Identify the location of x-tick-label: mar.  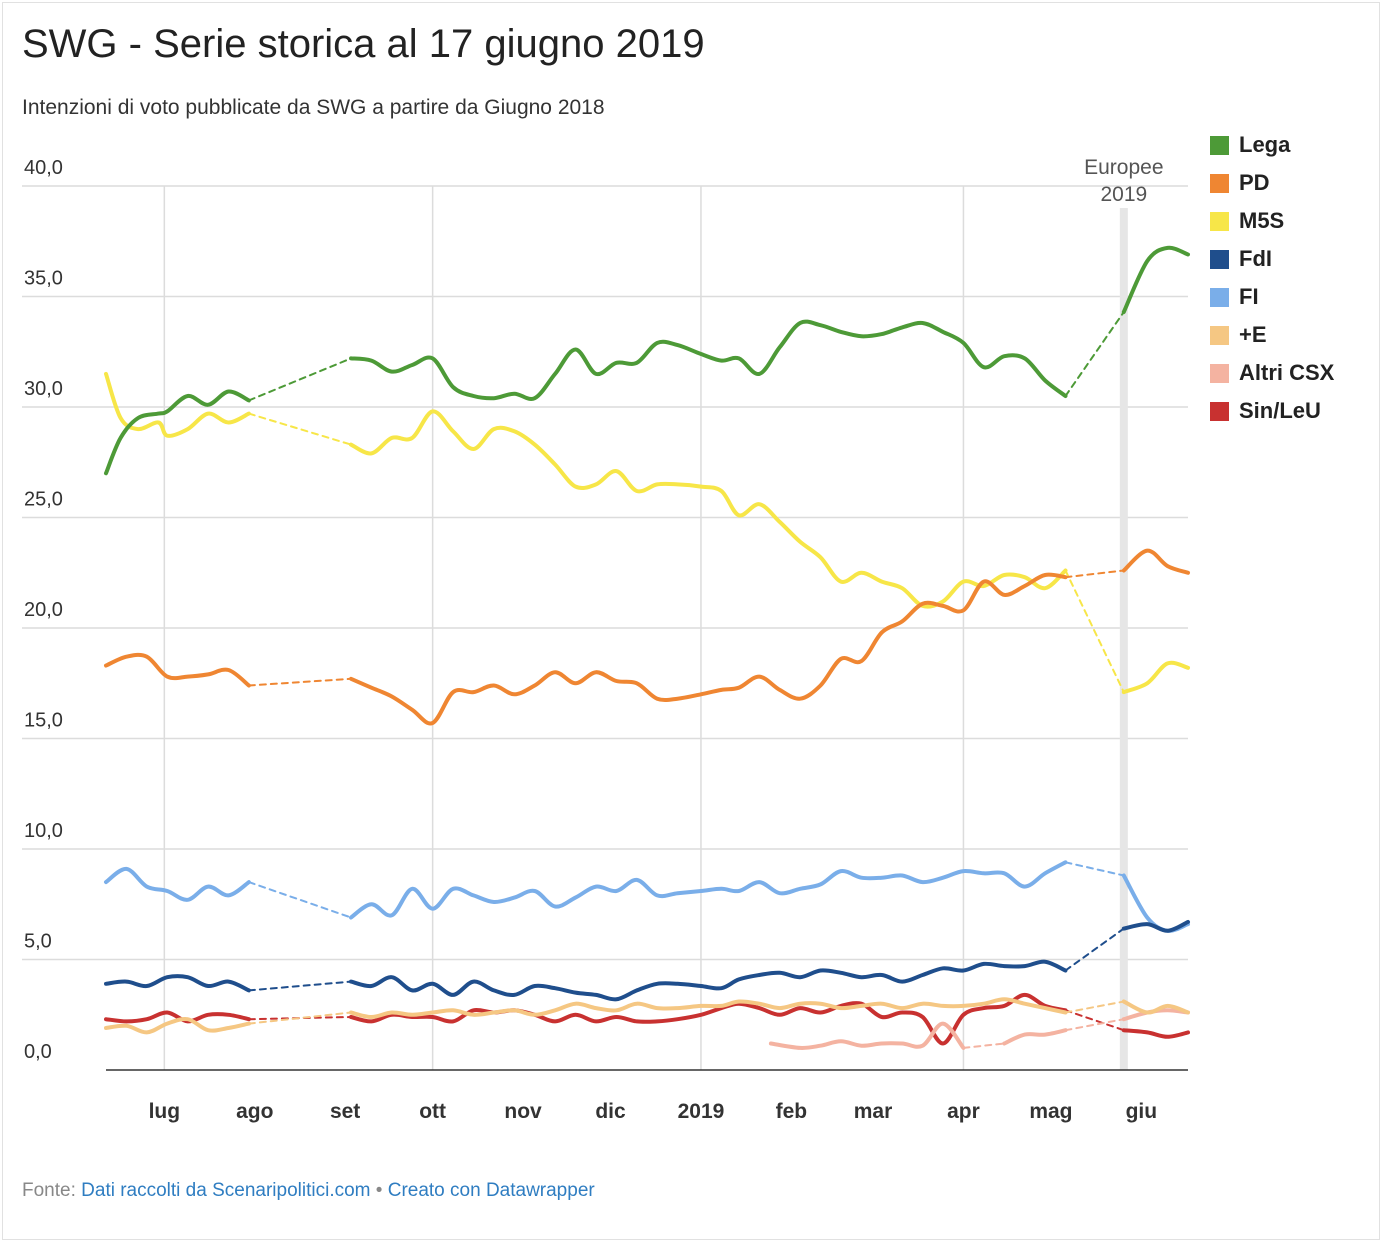
(873, 1111).